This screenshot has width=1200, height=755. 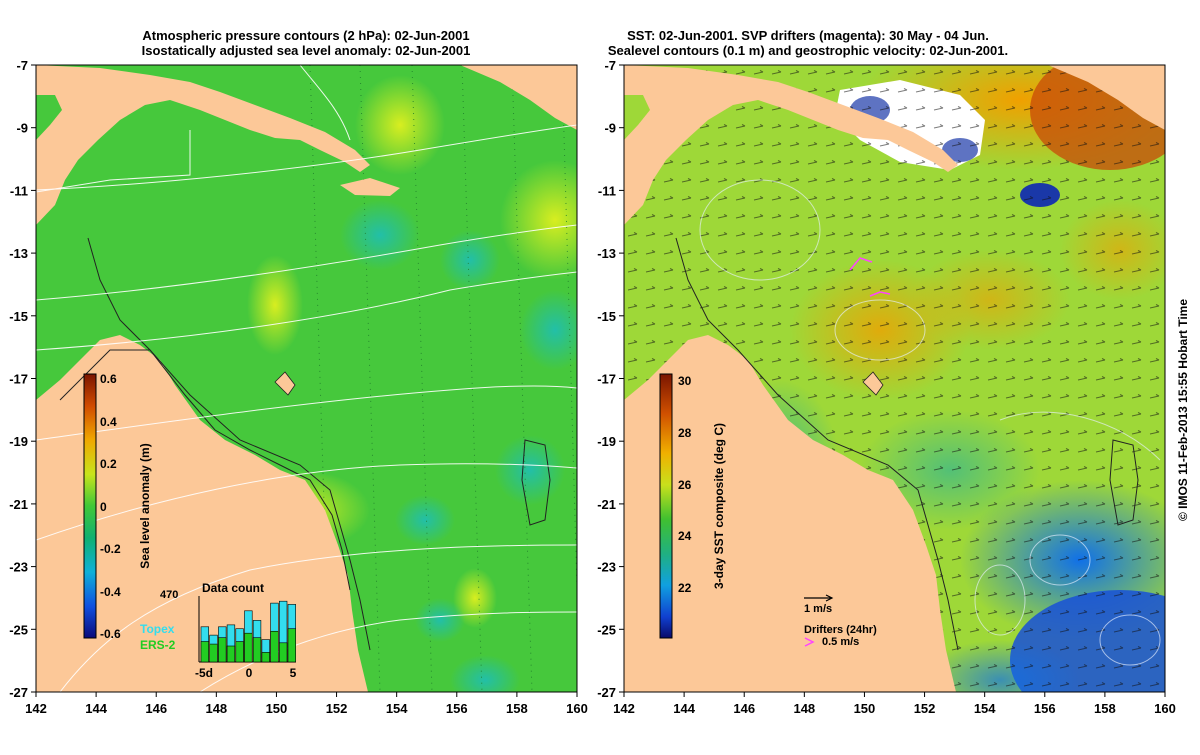 What do you see at coordinates (610, 128) in the screenshot?
I see `right_panel-ytick-1: -9` at bounding box center [610, 128].